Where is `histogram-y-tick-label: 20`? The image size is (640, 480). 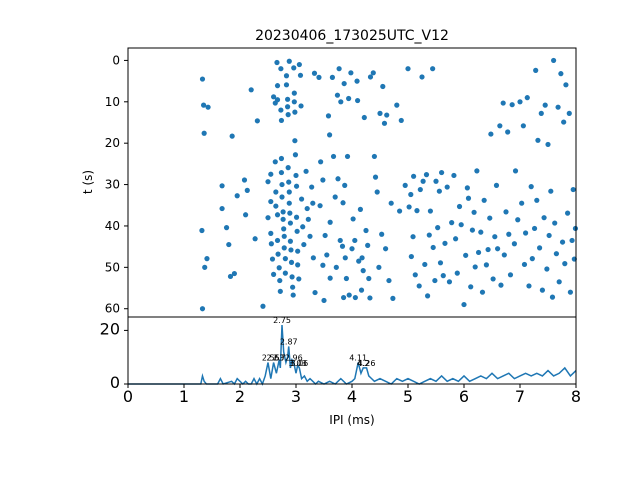 histogram-y-tick-label: 20 is located at coordinates (110, 328).